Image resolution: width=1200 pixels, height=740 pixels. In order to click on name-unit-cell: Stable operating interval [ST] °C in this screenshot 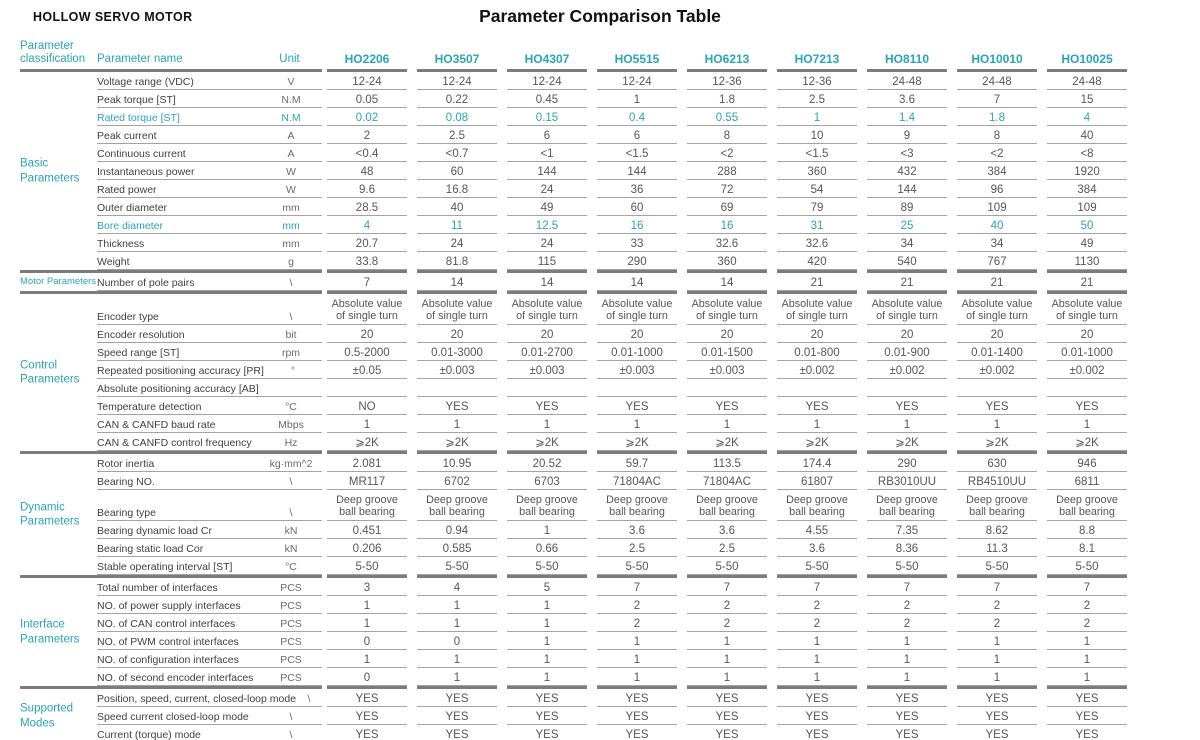, I will do `click(209, 566)`.